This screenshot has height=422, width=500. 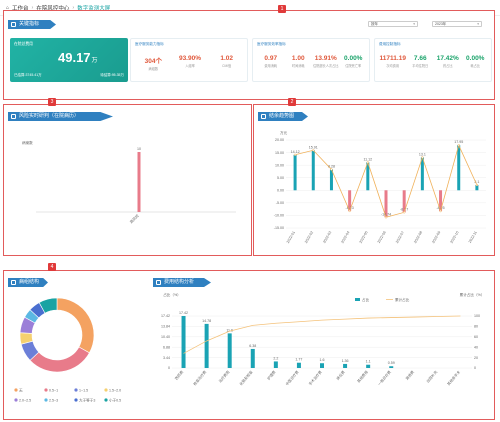 What do you see at coordinates (52, 102) in the screenshot?
I see `marker-3: 3` at bounding box center [52, 102].